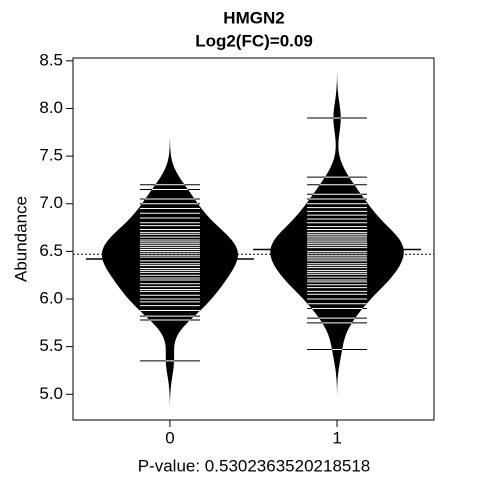 This screenshot has width=480, height=480. Describe the element at coordinates (51, 393) in the screenshot. I see `y-tick-label: 5.0` at that location.